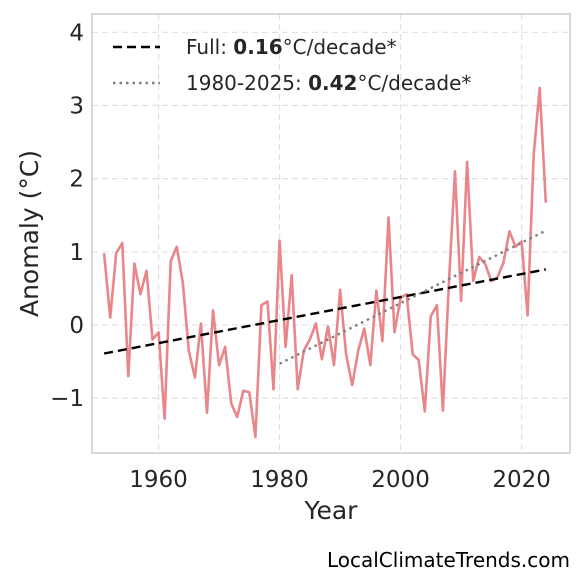 This screenshot has width=585, height=580. I want to click on source-credit: LocalClimateTrends.com, so click(448, 560).